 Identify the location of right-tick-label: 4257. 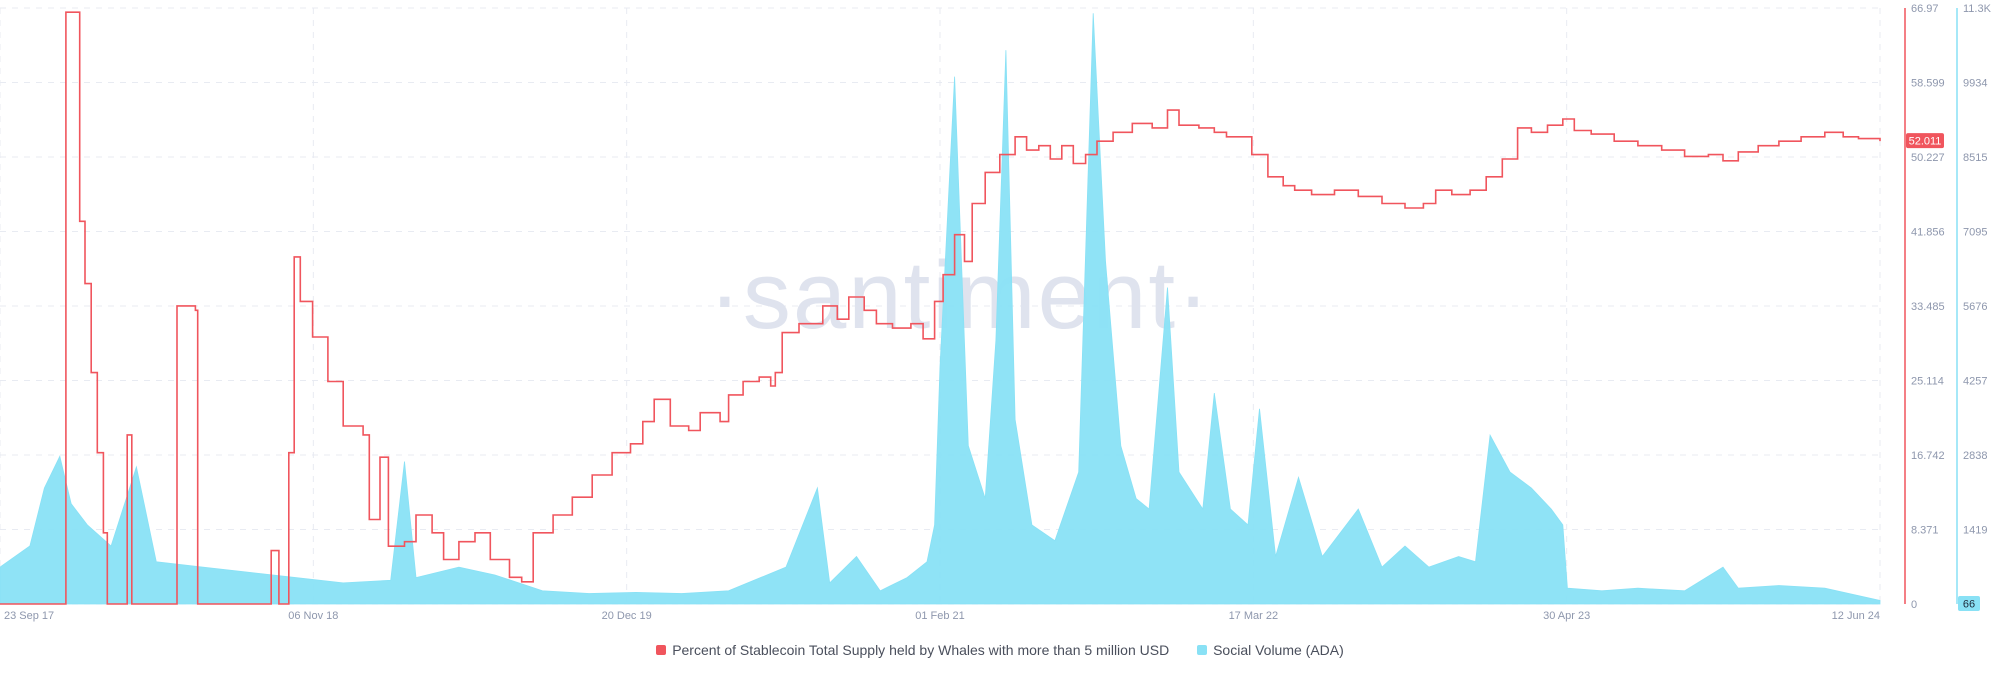
(1975, 382).